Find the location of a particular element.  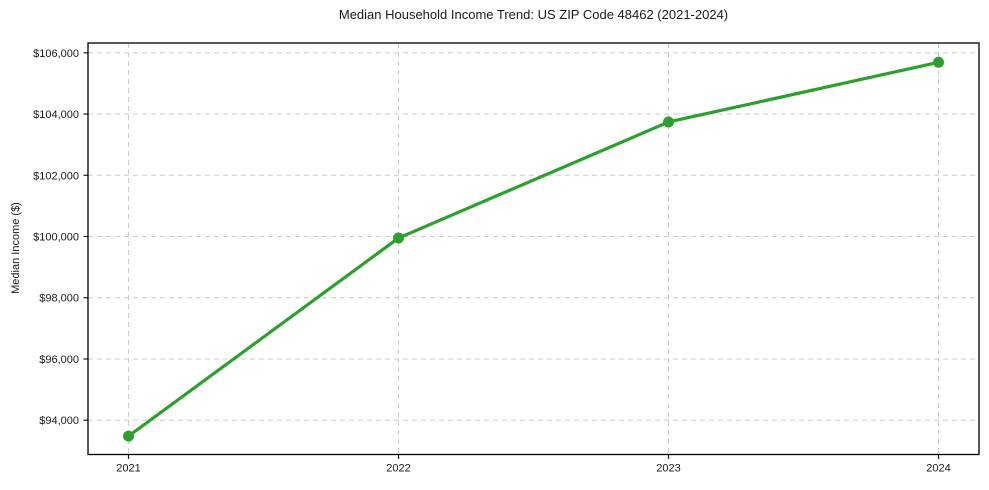

y-tick-label: $94,000 is located at coordinates (59, 421).